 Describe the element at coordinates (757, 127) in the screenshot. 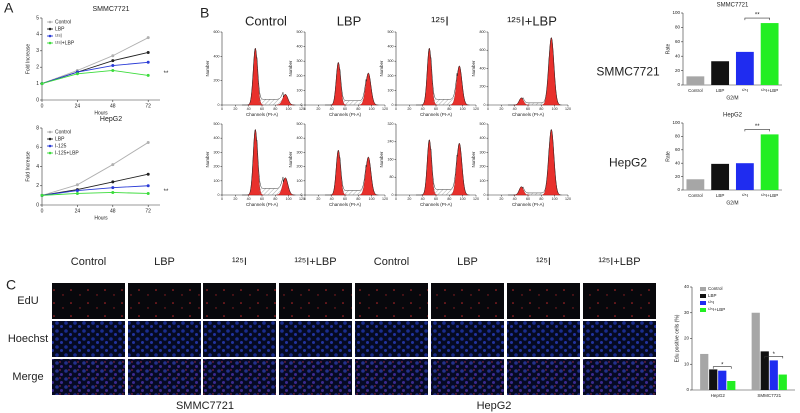

I see `annotation: **` at that location.